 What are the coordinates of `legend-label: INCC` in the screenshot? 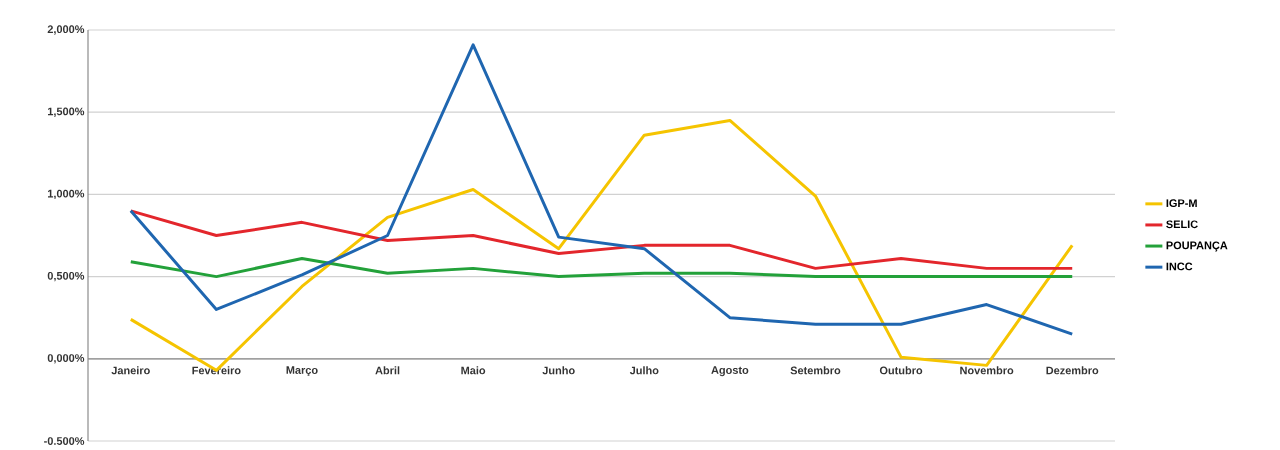 It's located at (1179, 266).